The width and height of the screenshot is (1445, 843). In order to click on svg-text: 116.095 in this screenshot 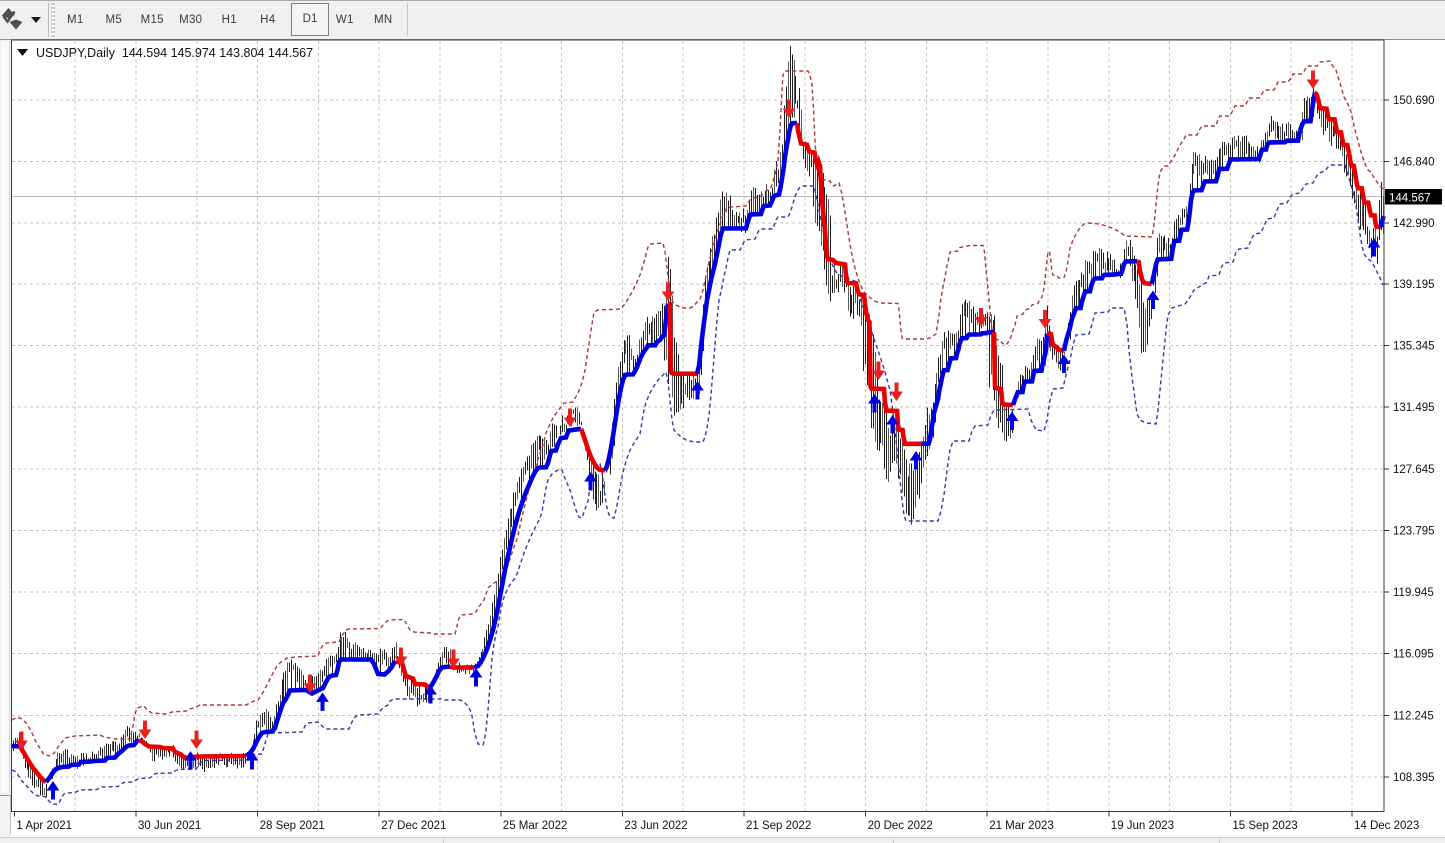, I will do `click(1413, 655)`.